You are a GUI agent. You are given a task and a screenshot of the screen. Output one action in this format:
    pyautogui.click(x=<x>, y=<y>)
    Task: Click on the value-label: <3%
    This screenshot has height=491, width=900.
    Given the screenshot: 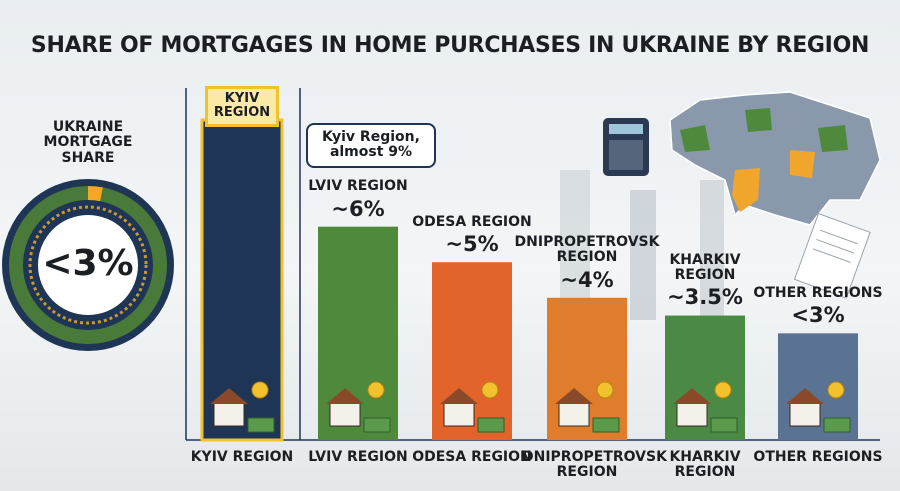 What is the action you would take?
    pyautogui.click(x=818, y=315)
    